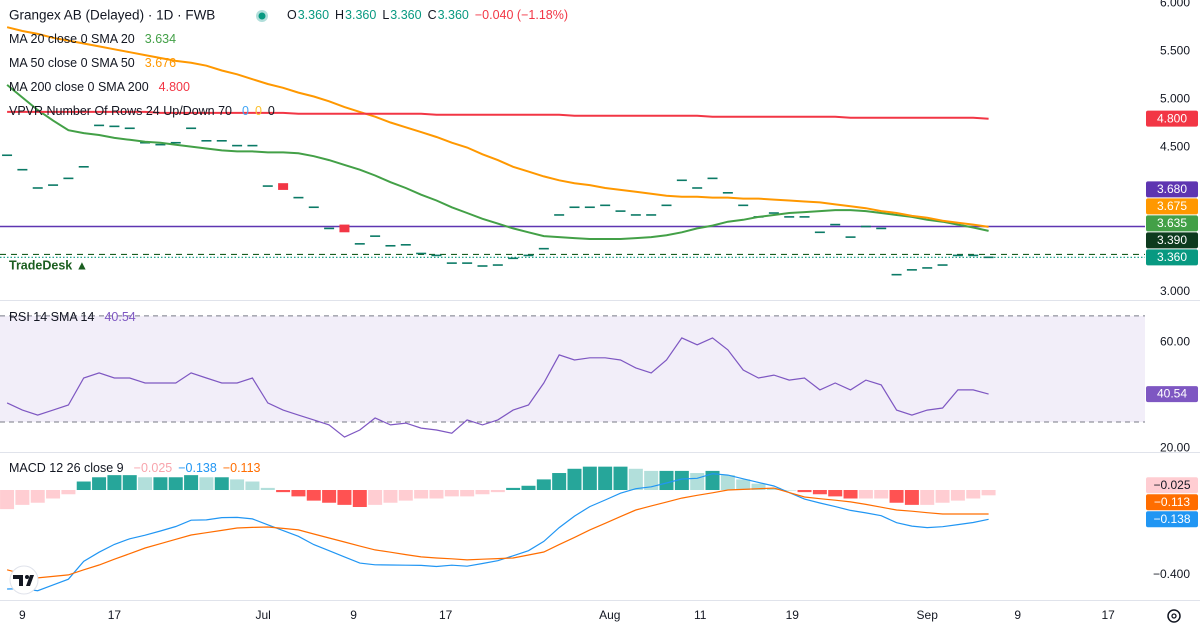 Image resolution: width=1200 pixels, height=630 pixels. Describe the element at coordinates (1175, 448) in the screenshot. I see `y-tick-label: 20.00` at that location.